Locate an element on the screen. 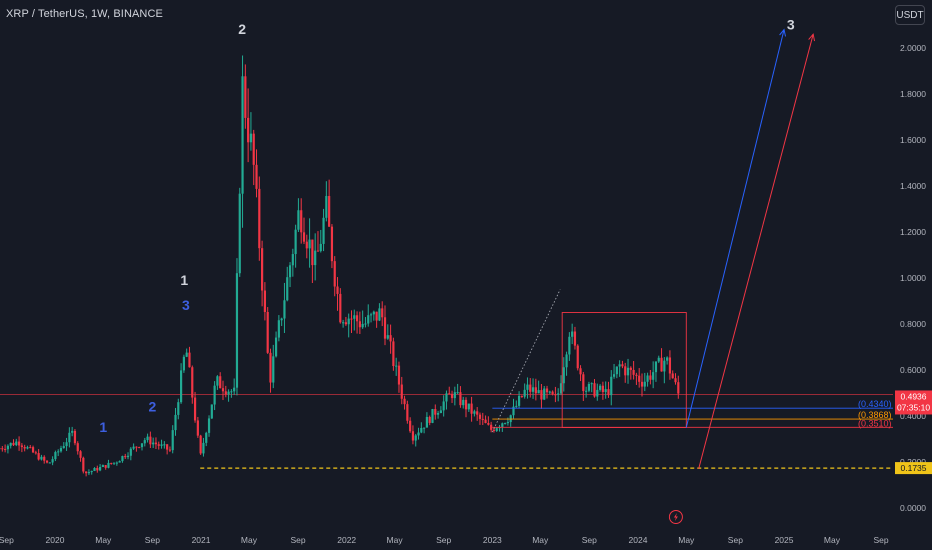  x-axis-label: 2021 is located at coordinates (201, 540).